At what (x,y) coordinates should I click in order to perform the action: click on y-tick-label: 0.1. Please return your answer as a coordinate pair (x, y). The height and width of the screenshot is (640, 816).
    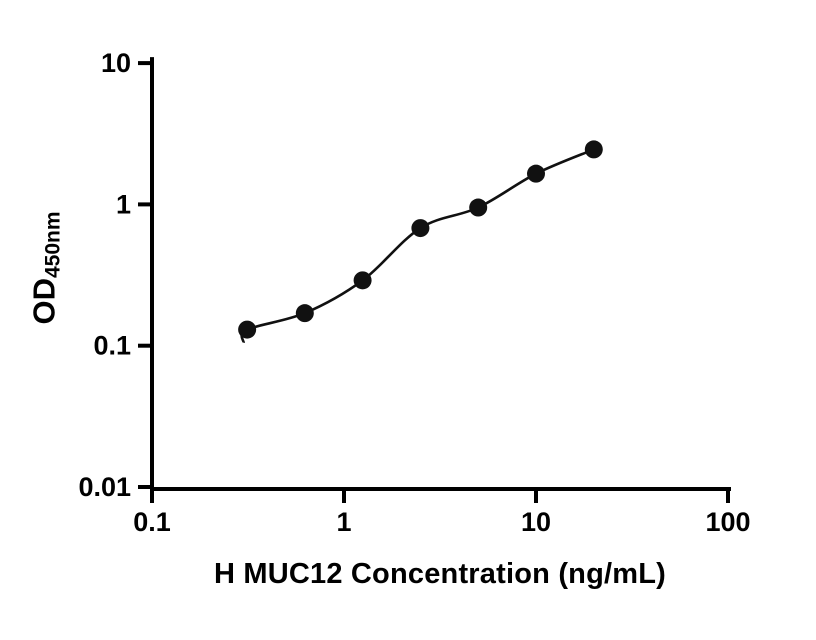
    Looking at the image, I should click on (112, 346).